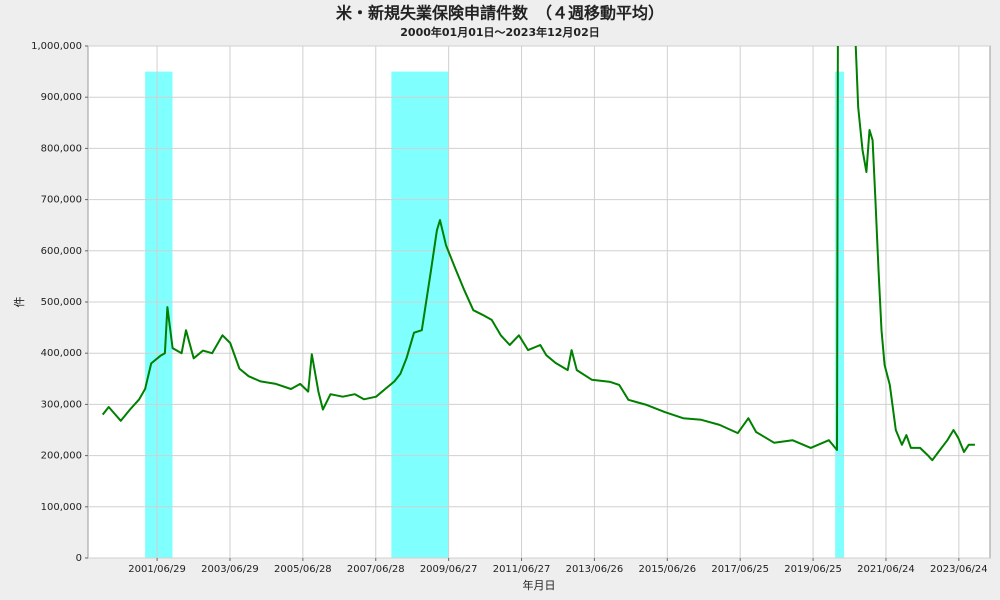  Describe the element at coordinates (449, 569) in the screenshot. I see `x-tick-label: 2009/06/27` at that location.